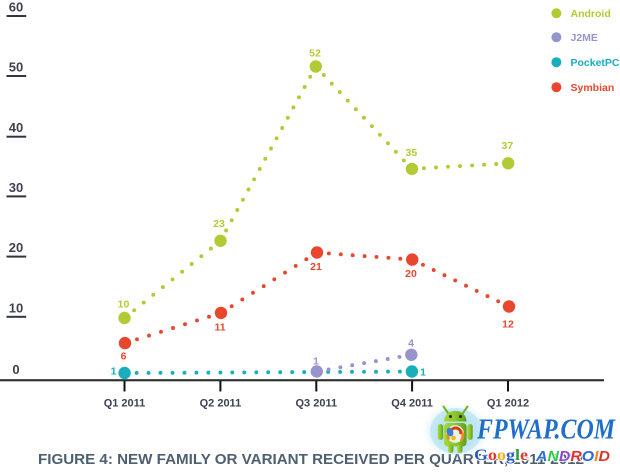 The image size is (620, 475). What do you see at coordinates (317, 404) in the screenshot?
I see `svg-text: Q3 2011` at bounding box center [317, 404].